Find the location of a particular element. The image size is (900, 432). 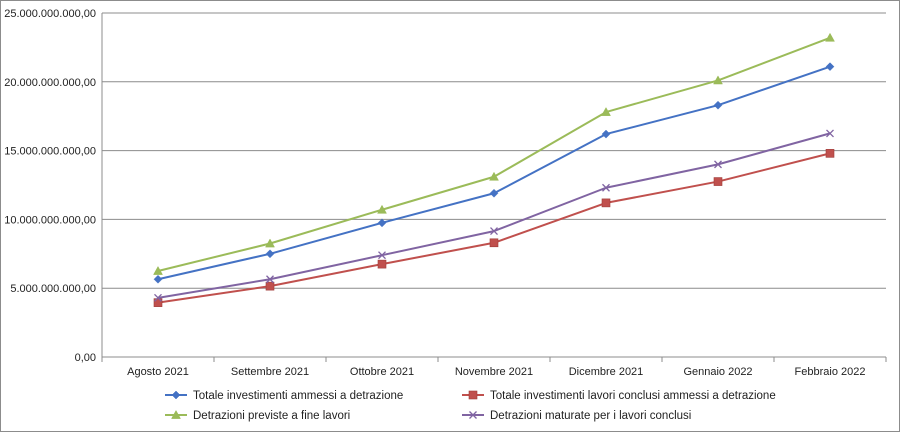

y-tick-label: 25.000.000.000,00 is located at coordinates (50, 14).